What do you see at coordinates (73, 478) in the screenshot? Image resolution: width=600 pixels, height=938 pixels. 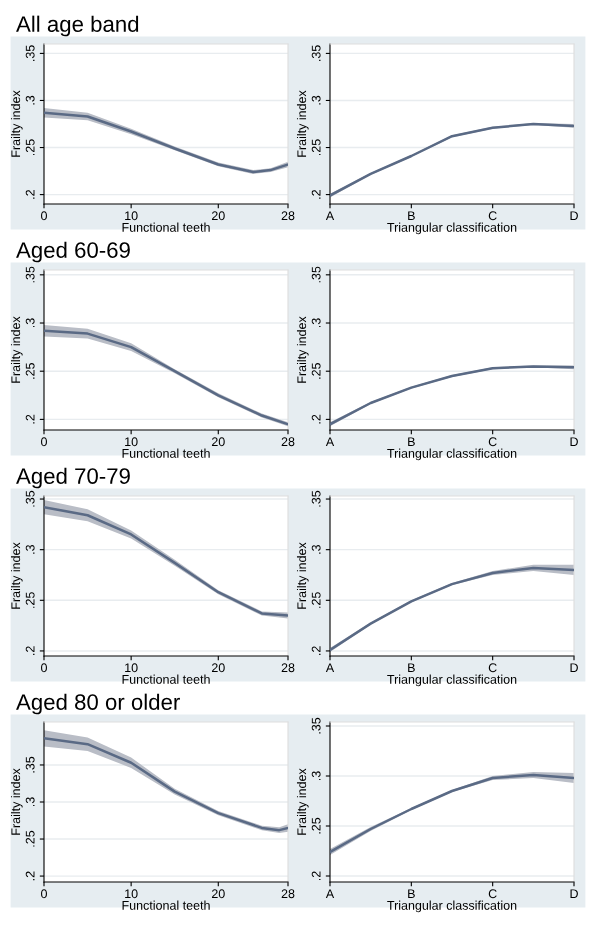 I see `chart-title: Aged 70-79` at bounding box center [73, 478].